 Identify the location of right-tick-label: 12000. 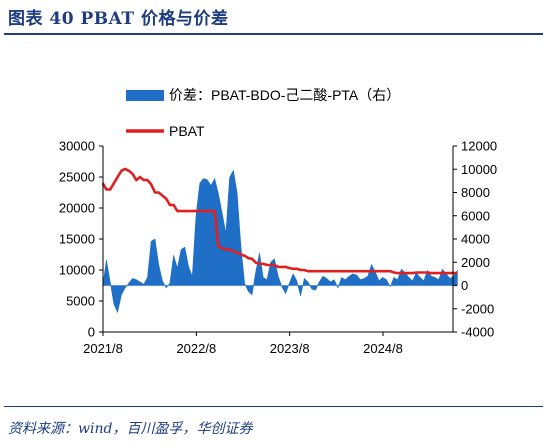
(479, 146).